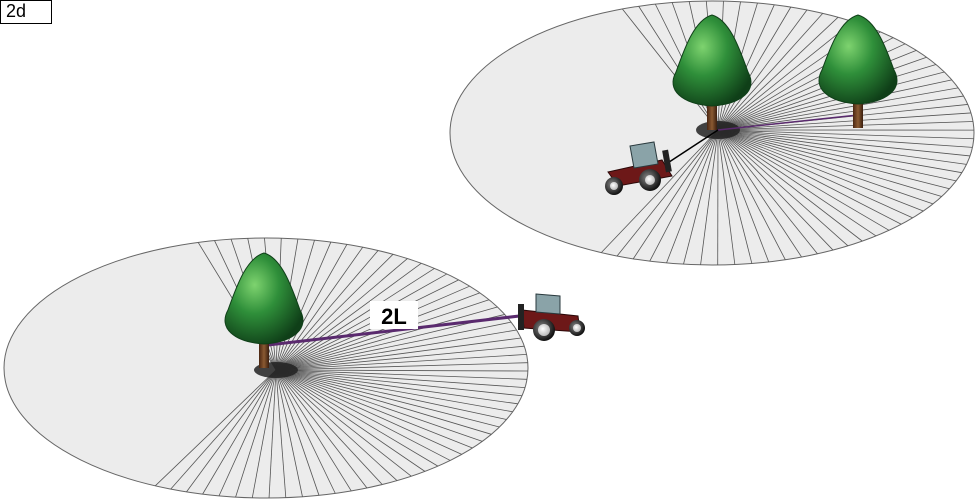 This screenshot has width=979, height=500. What do you see at coordinates (788, 122) in the screenshot?
I see `upper-cable` at bounding box center [788, 122].